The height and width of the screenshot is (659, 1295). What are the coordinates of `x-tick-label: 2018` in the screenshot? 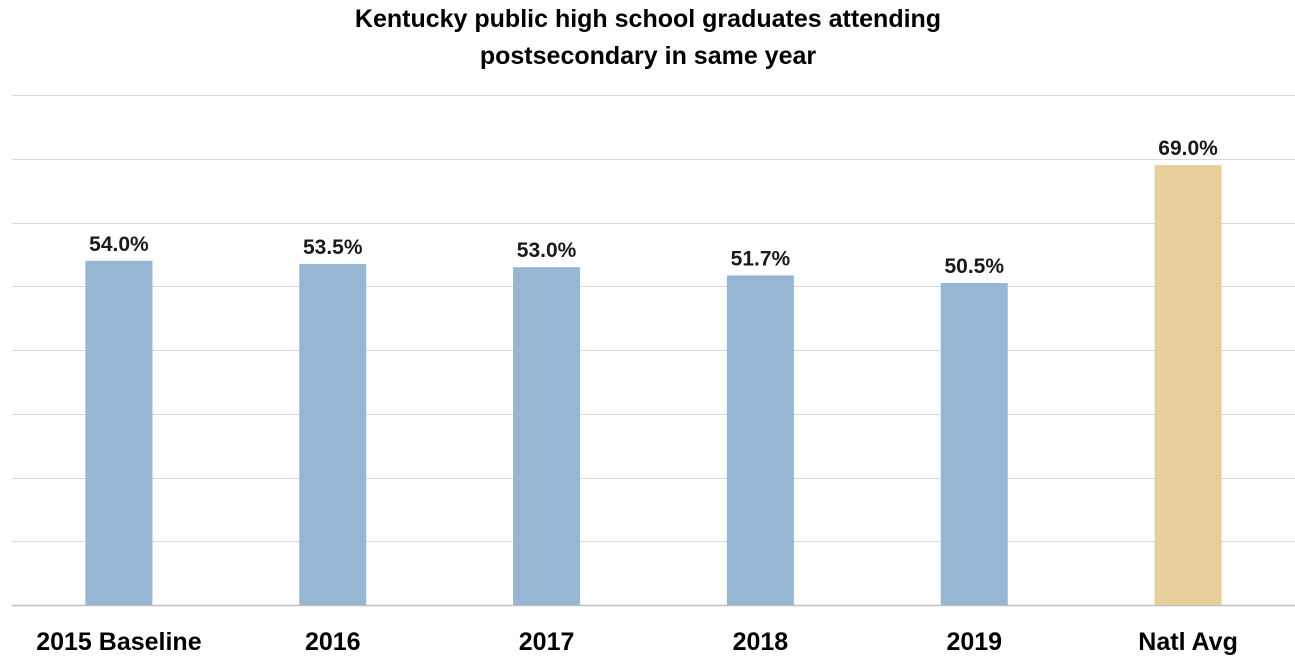 It's located at (761, 642).